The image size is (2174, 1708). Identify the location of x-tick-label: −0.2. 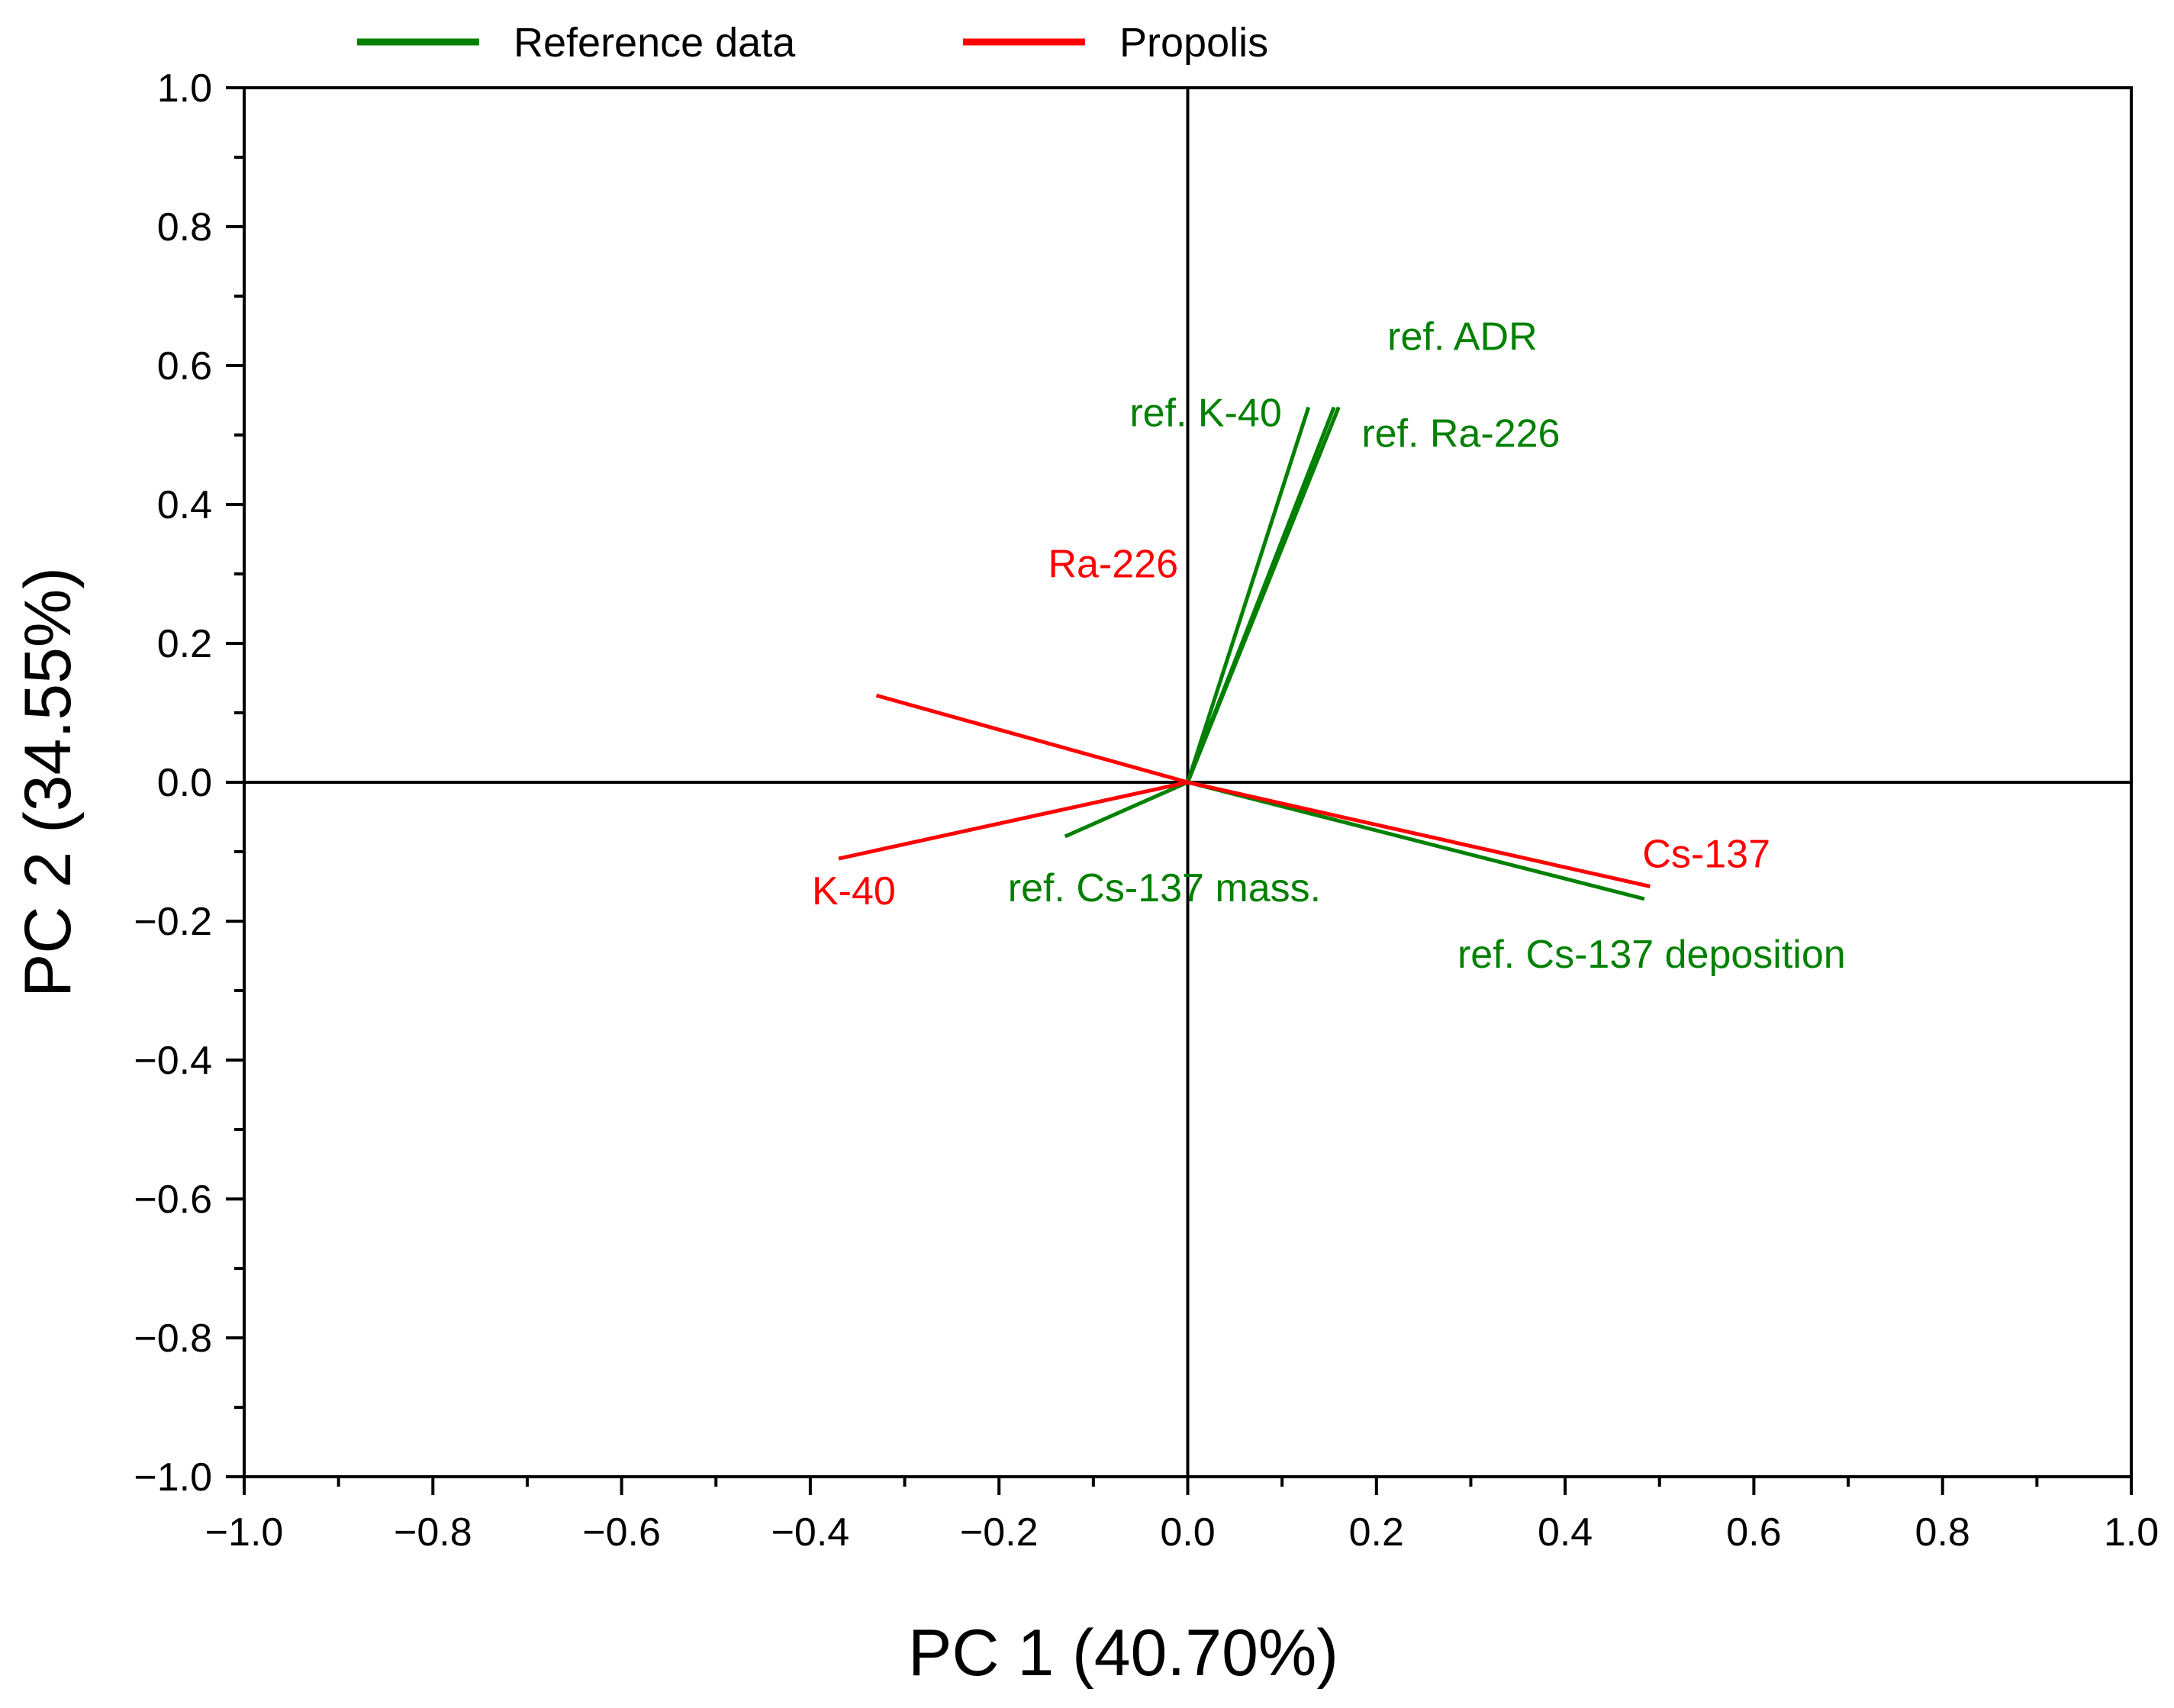
(999, 1533).